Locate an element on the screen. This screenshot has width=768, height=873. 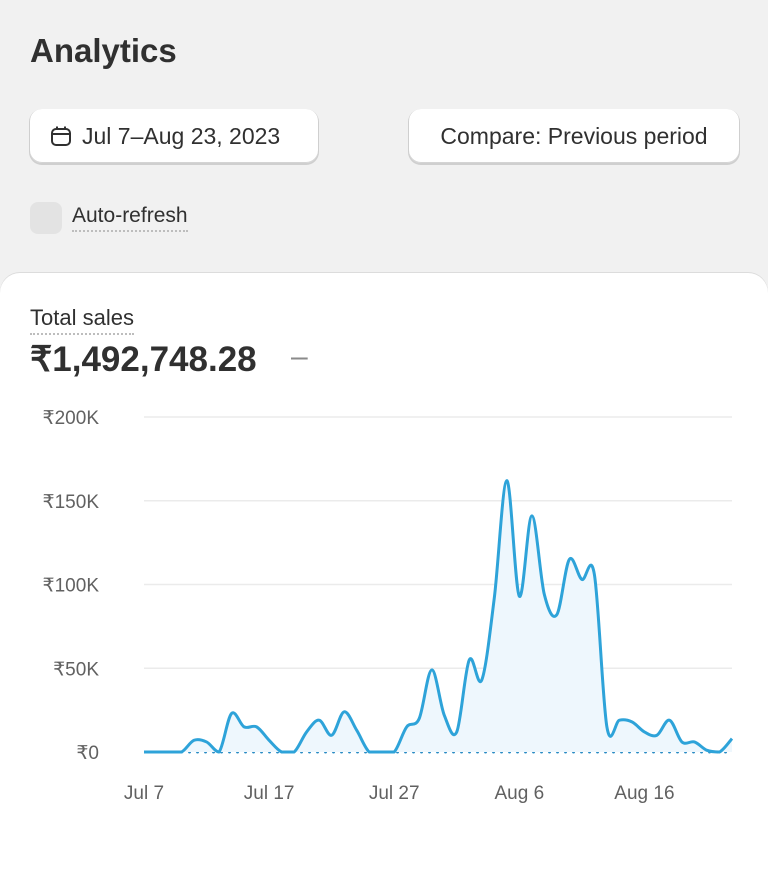
y-tick-label: ₹150K is located at coordinates (71, 502).